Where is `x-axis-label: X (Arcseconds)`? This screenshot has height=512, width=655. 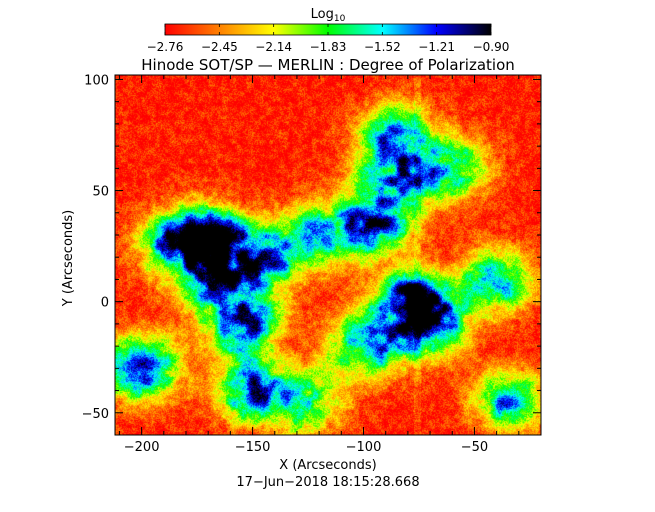 x-axis-label: X (Arcseconds) is located at coordinates (327, 465).